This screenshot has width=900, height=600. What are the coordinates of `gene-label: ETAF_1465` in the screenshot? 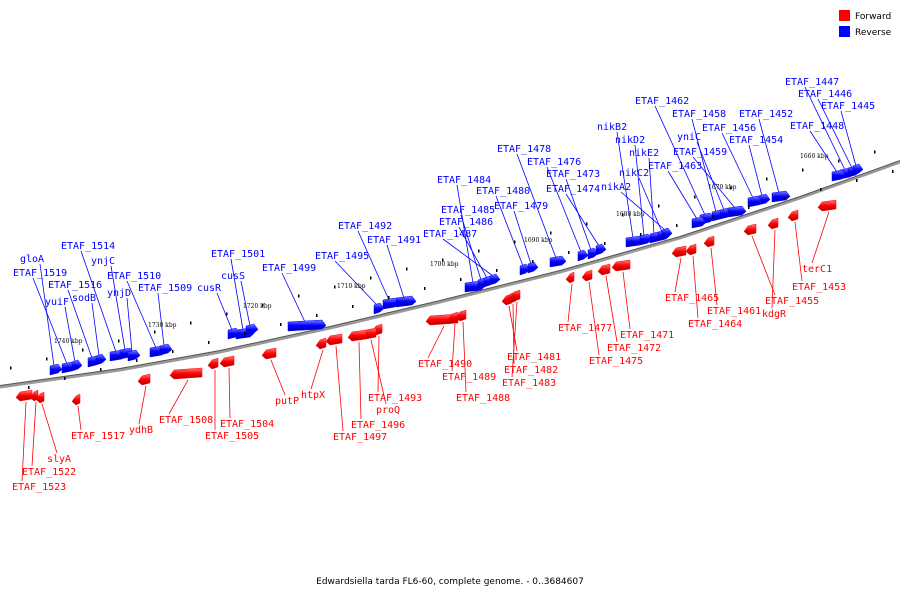 It's located at (692, 298).